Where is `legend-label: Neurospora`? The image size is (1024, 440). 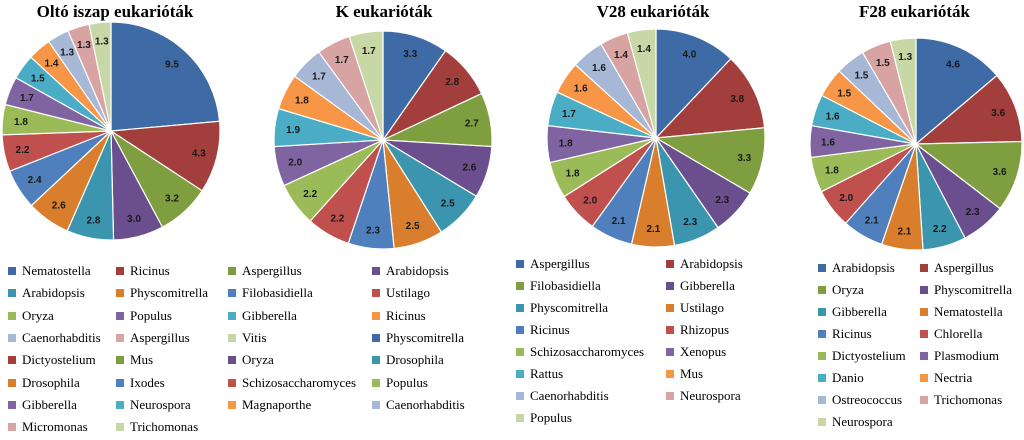
legend-label: Neurospora is located at coordinates (862, 421).